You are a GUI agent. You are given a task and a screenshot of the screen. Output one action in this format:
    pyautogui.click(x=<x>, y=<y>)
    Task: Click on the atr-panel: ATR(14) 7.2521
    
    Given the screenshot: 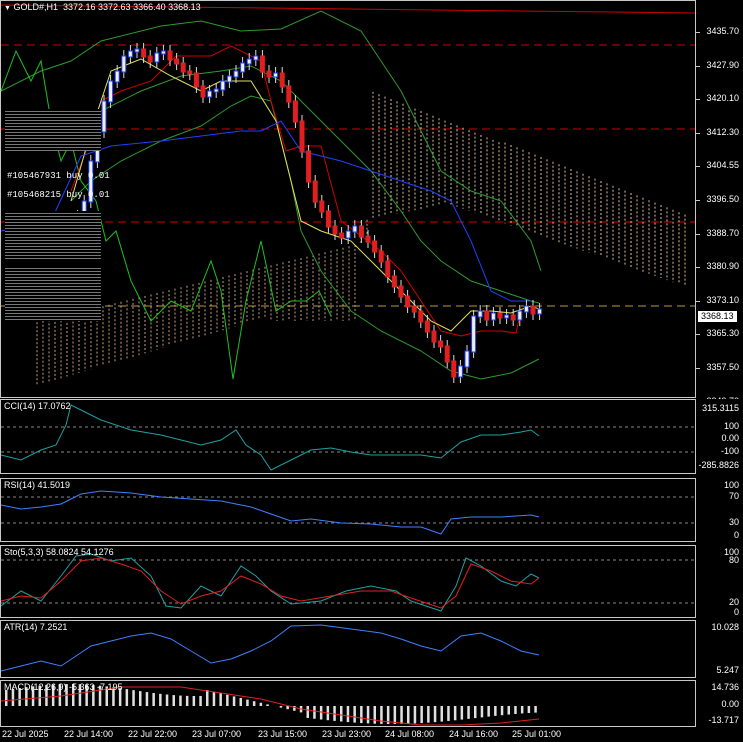 What is the action you would take?
    pyautogui.click(x=348, y=649)
    